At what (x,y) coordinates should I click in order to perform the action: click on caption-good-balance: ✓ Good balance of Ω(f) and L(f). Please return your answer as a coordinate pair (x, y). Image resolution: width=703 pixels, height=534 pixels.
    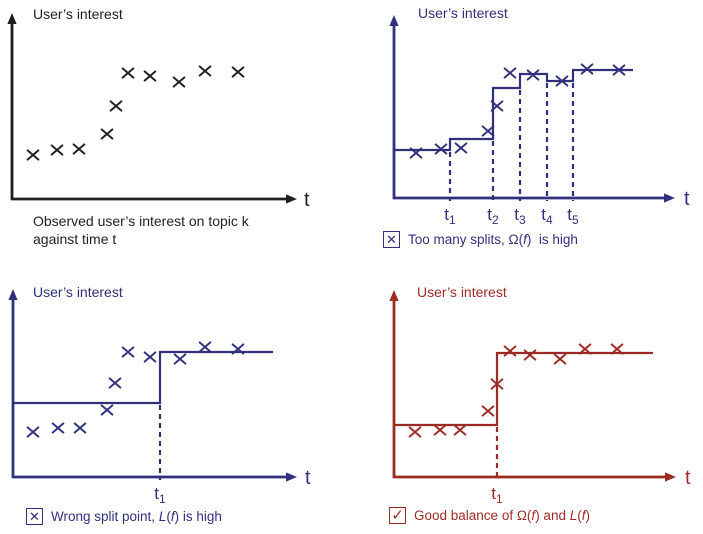
    Looking at the image, I should click on (489, 516).